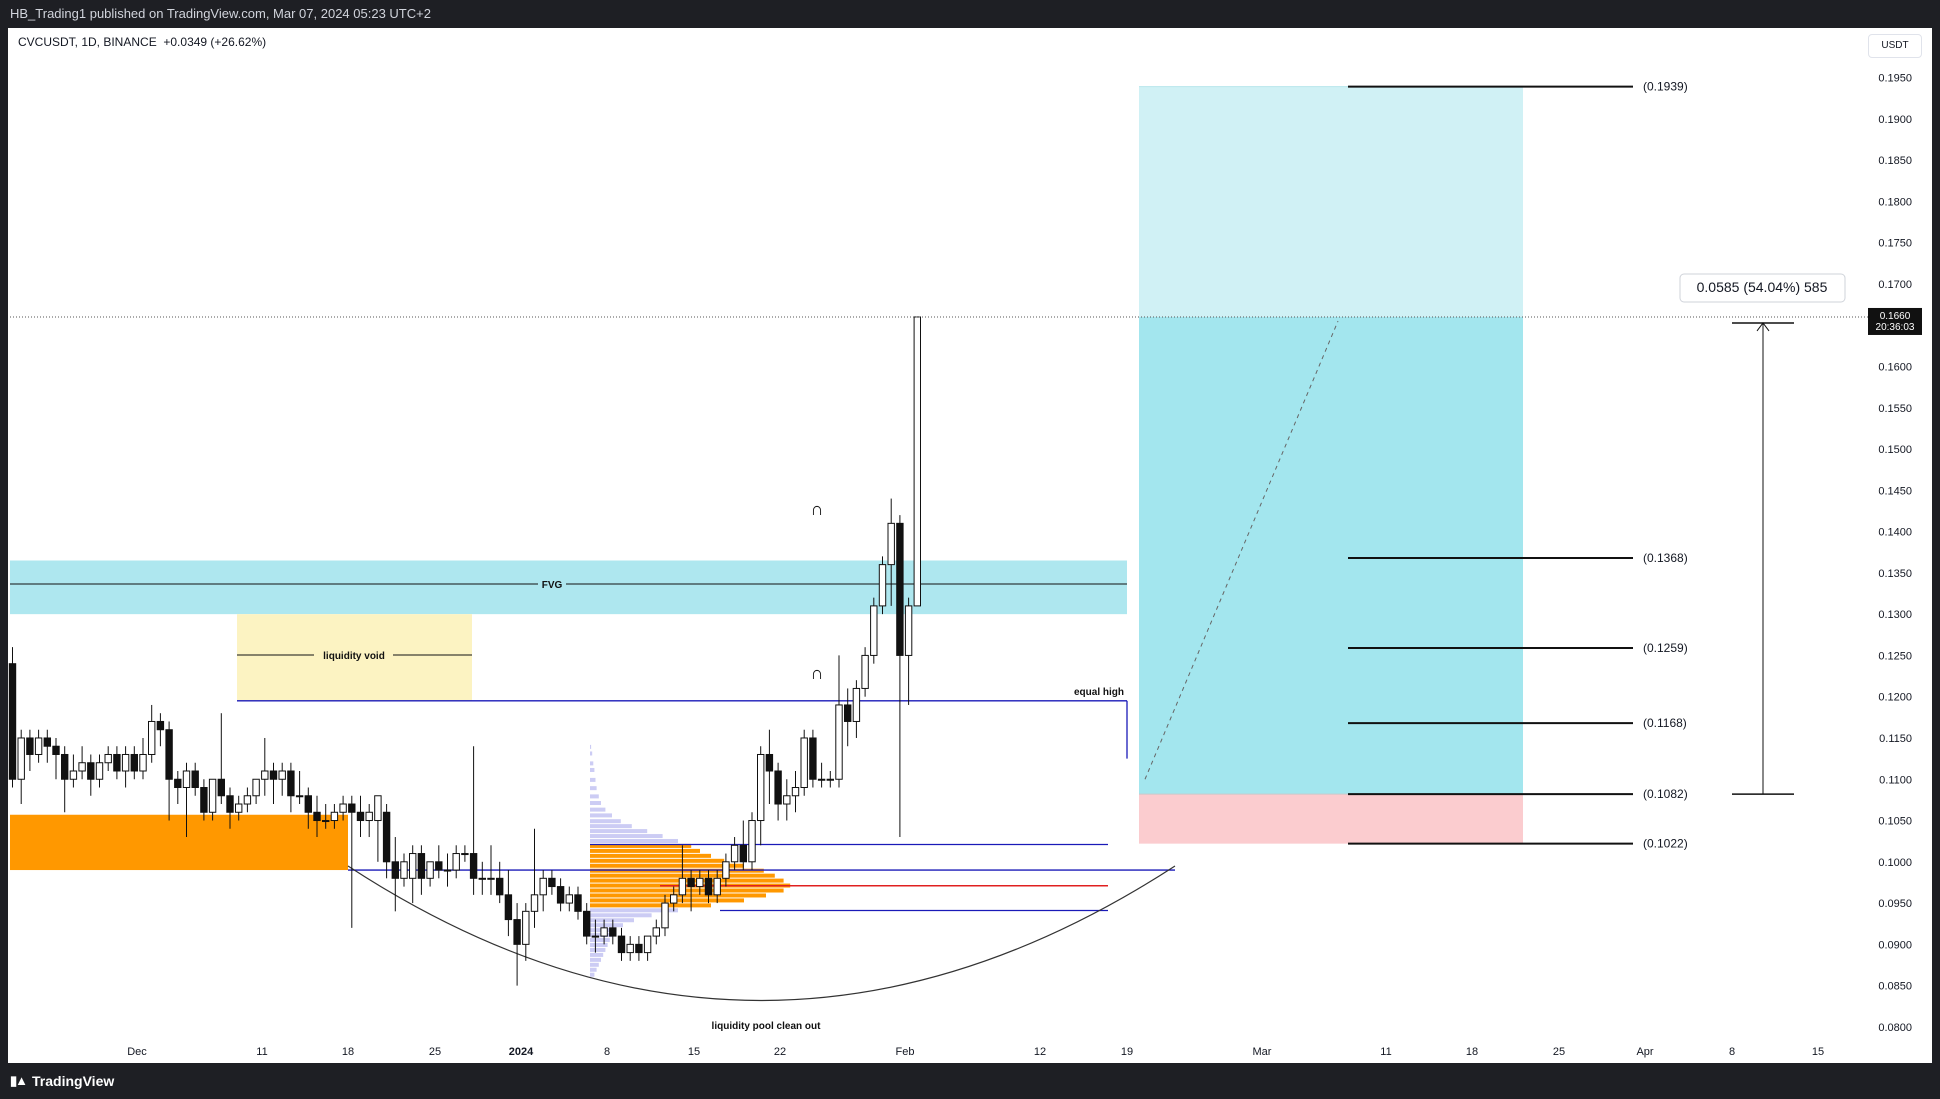 The width and height of the screenshot is (1940, 1099). I want to click on target-level-label: (0.1022), so click(1665, 844).